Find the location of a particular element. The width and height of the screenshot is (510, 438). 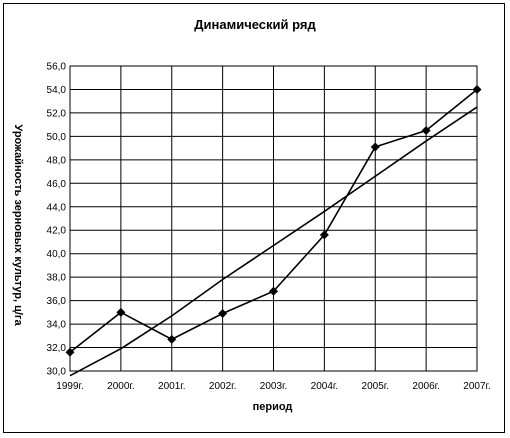

x-tick-label: 2003г. is located at coordinates (273, 386).